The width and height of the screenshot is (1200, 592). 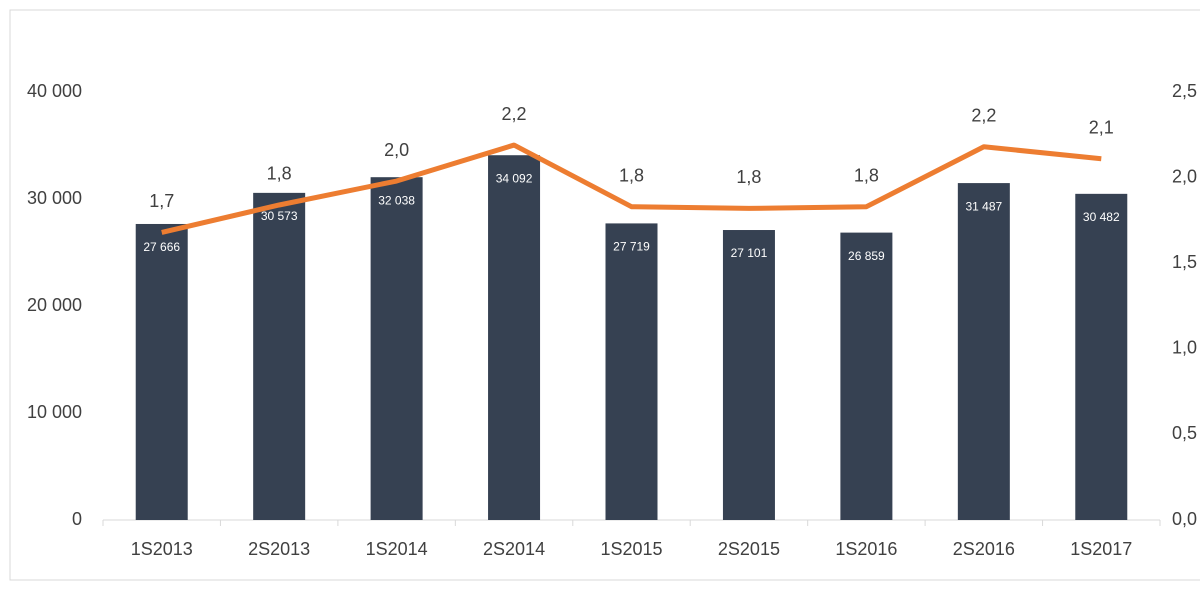 What do you see at coordinates (279, 549) in the screenshot?
I see `x-tick-label: 2S2013` at bounding box center [279, 549].